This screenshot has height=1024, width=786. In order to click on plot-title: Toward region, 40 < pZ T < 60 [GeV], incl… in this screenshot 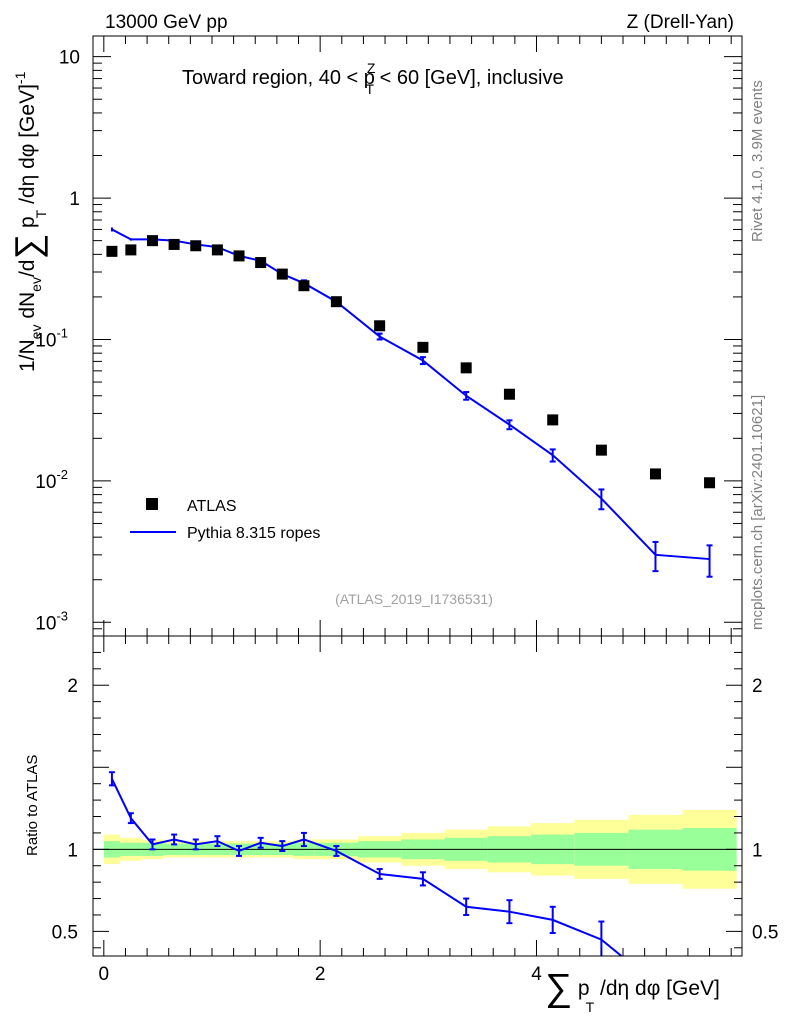, I will do `click(373, 78)`.